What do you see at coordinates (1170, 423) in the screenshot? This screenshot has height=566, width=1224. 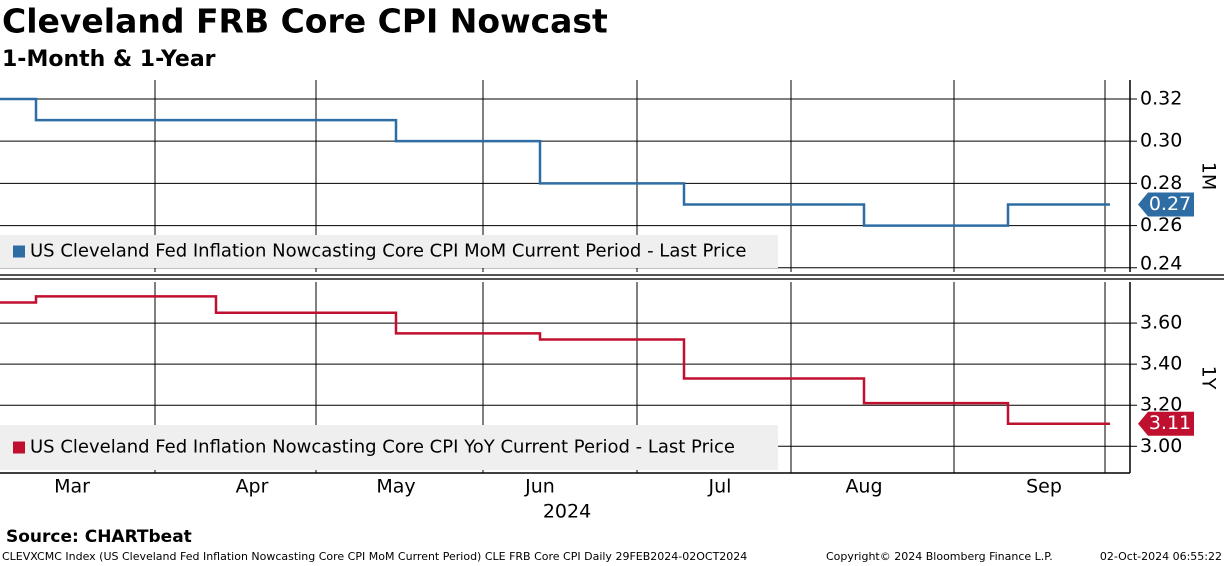 I see `last-value-label: 3.11` at bounding box center [1170, 423].